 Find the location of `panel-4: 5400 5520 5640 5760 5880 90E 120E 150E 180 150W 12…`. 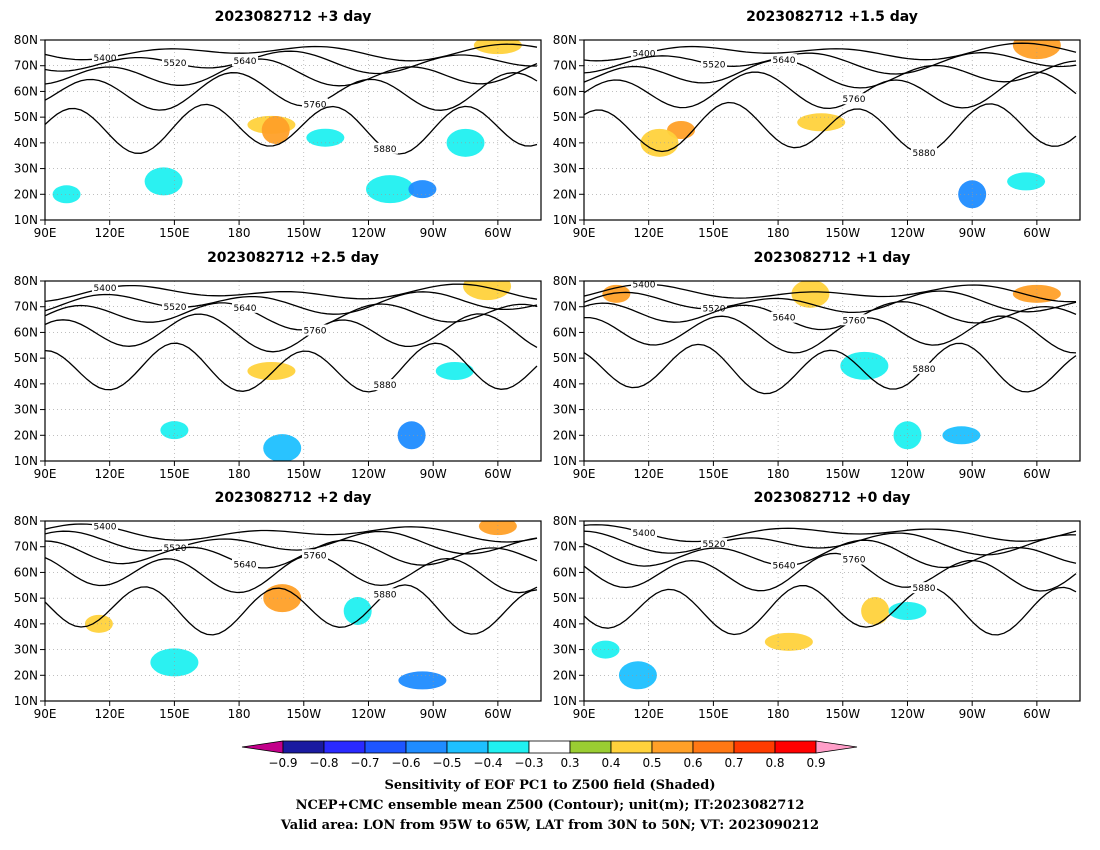

panel-4: 5400 5520 5640 5760 5880 90E 120E 150E 180 150W 12… is located at coordinates (817, 365).